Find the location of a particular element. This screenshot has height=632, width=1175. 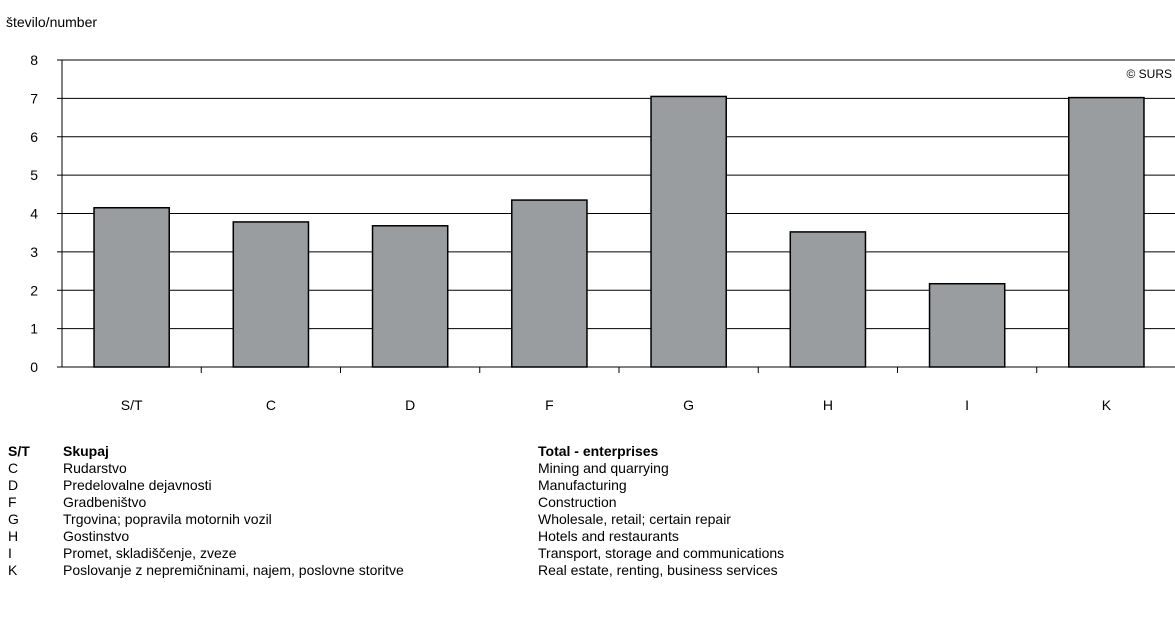

bar-f is located at coordinates (549, 283).